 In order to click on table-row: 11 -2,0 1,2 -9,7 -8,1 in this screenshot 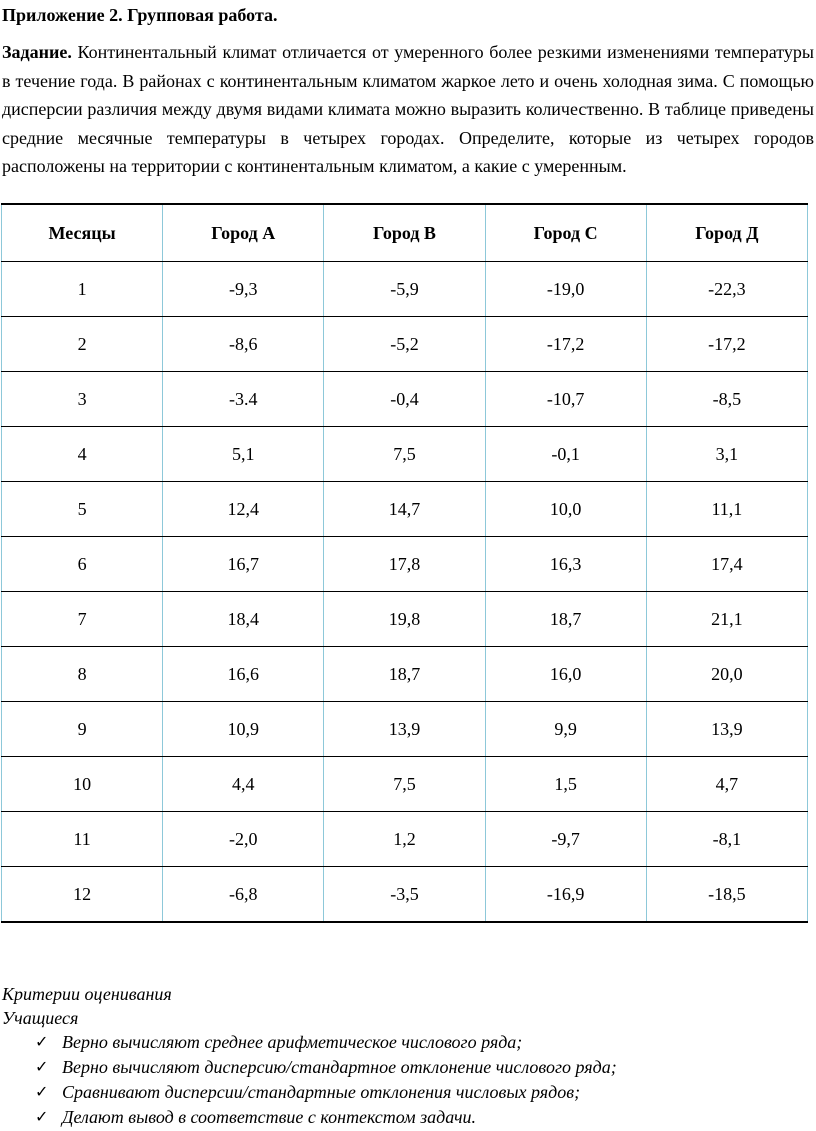, I will do `click(404, 839)`.